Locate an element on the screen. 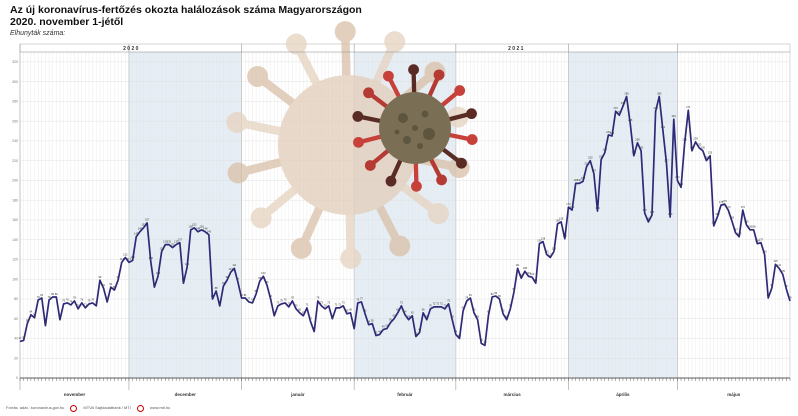 The image size is (798, 416). data-label: 118 is located at coordinates (151, 258).